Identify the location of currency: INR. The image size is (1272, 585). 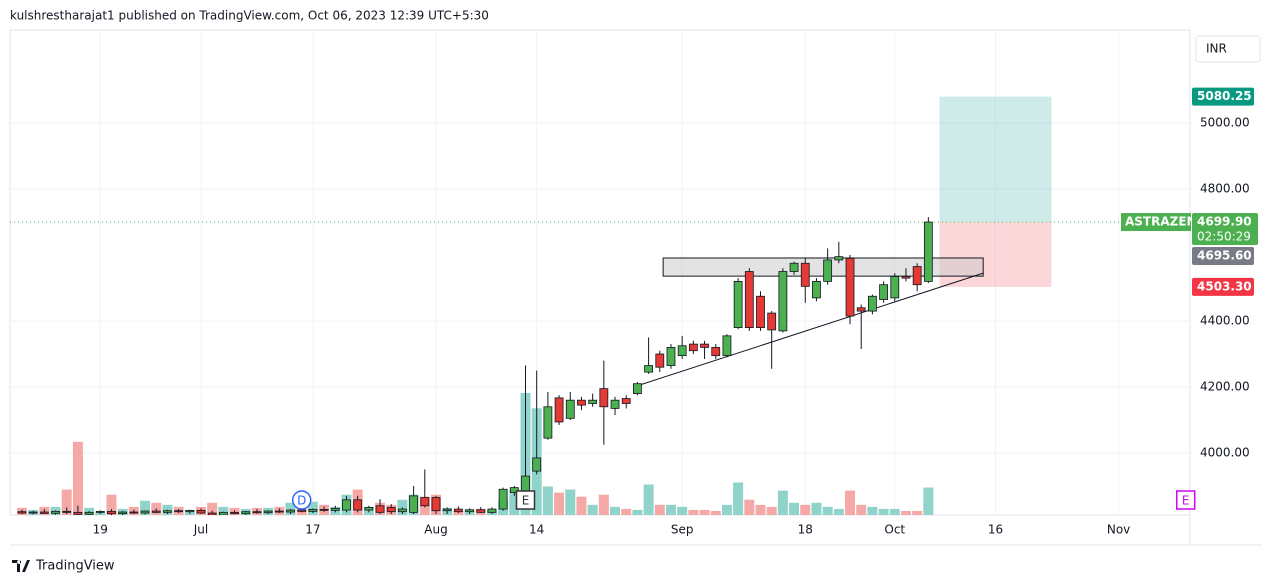
(1216, 49).